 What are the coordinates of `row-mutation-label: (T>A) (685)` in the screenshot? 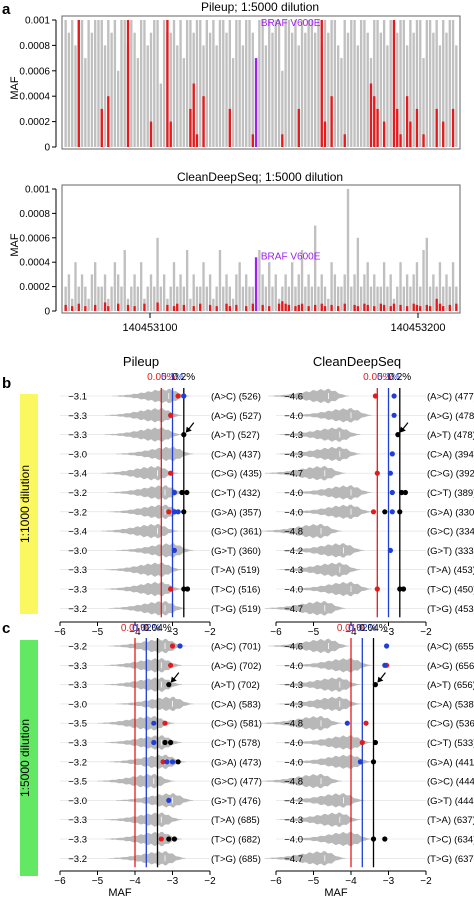 It's located at (235, 820).